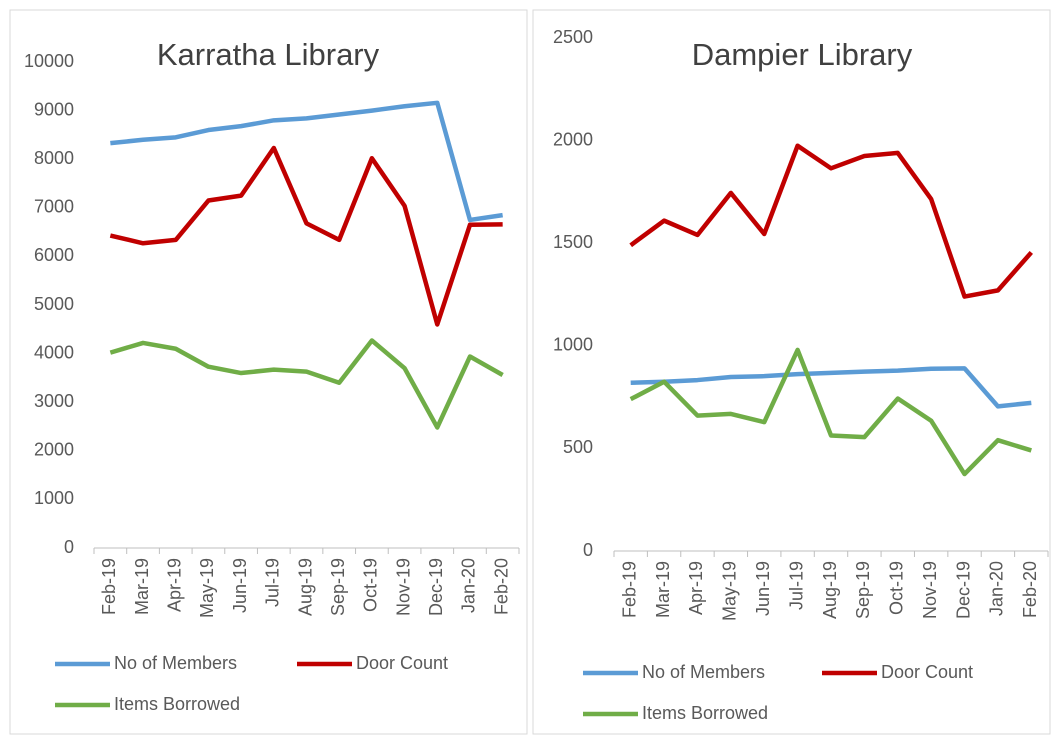 Image resolution: width=1057 pixels, height=738 pixels. Describe the element at coordinates (54, 401) in the screenshot. I see `y-tick-label: 3000` at that location.